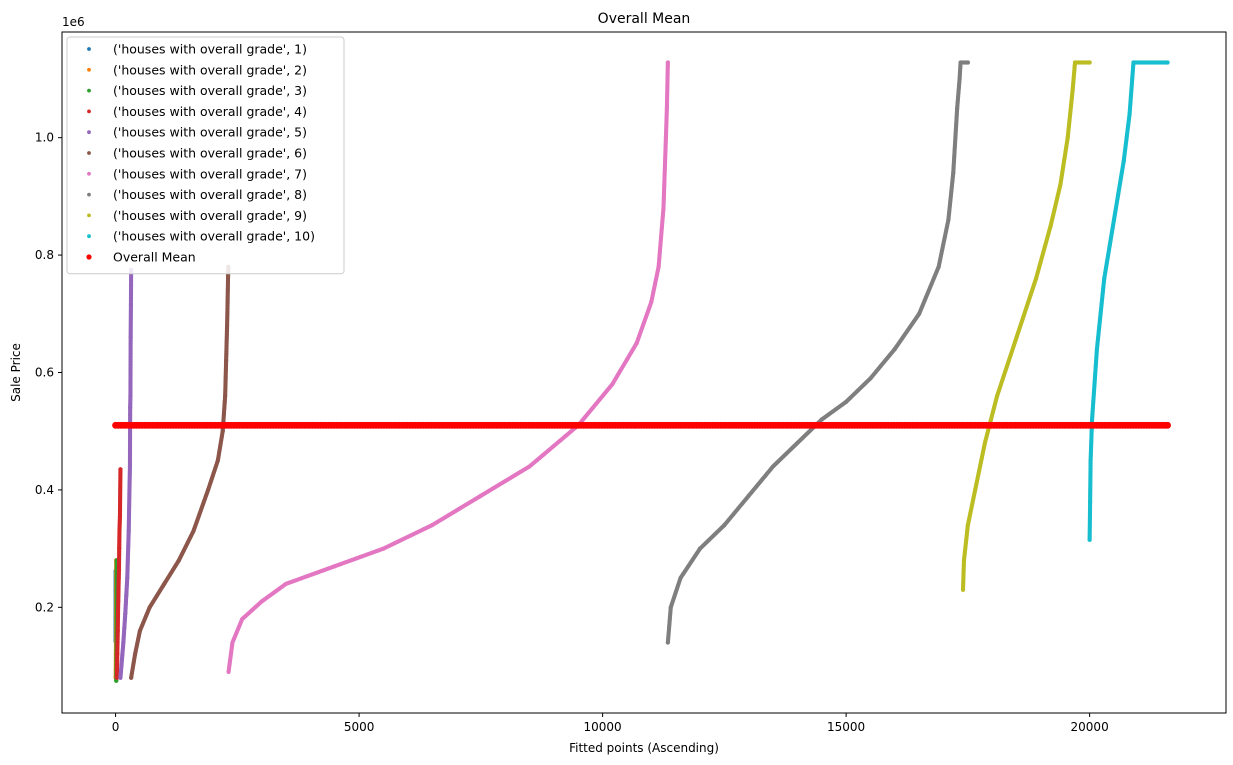 Image resolution: width=1233 pixels, height=765 pixels. Describe the element at coordinates (210, 173) in the screenshot. I see `legend-label: ('houses with overall grade', 7)` at that location.